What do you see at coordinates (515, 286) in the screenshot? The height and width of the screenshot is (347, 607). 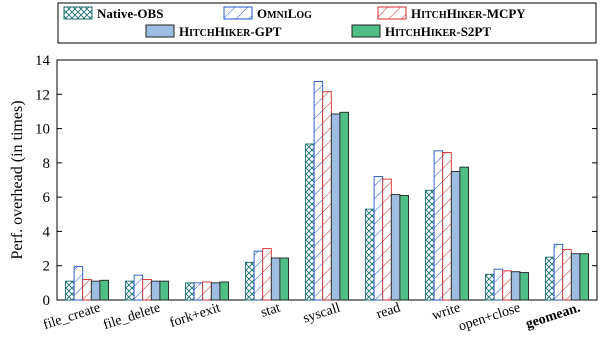 I see `bar-hitchhiker-gpt-open-close` at bounding box center [515, 286].